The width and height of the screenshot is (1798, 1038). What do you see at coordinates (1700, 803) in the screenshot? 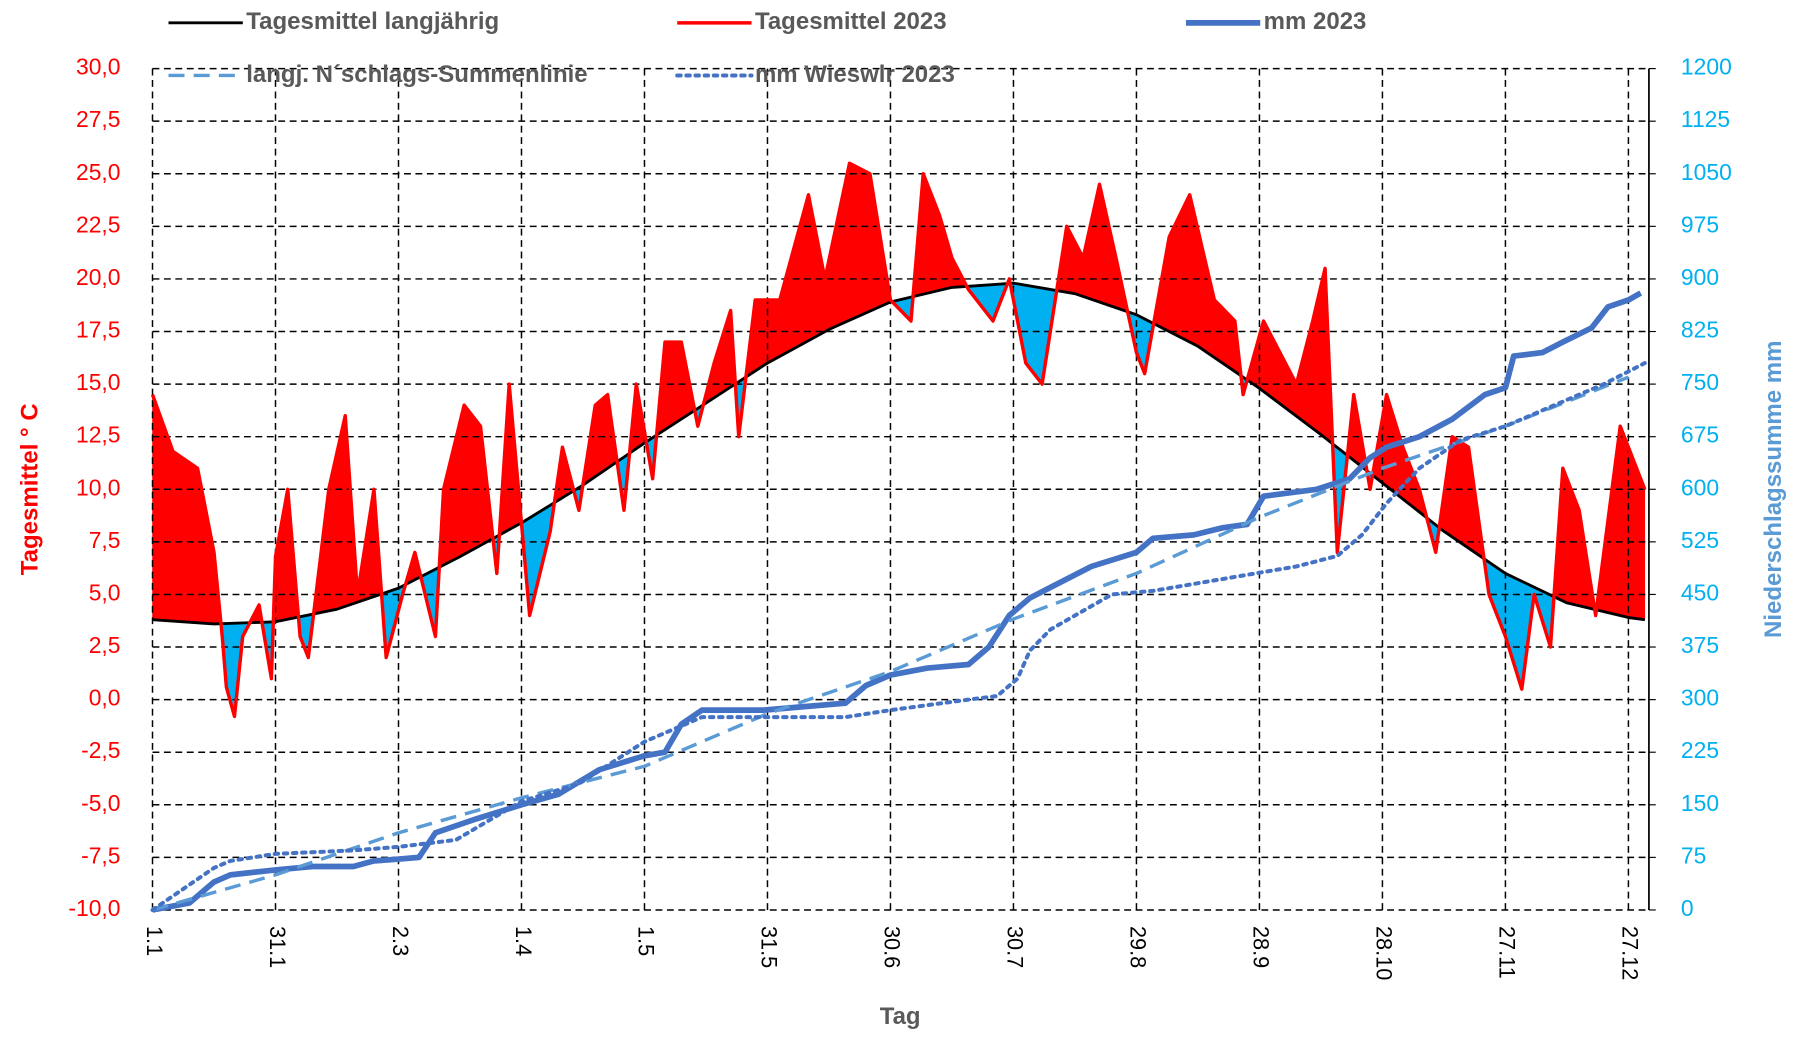
I see `y2-tick-label: 150` at bounding box center [1700, 803].